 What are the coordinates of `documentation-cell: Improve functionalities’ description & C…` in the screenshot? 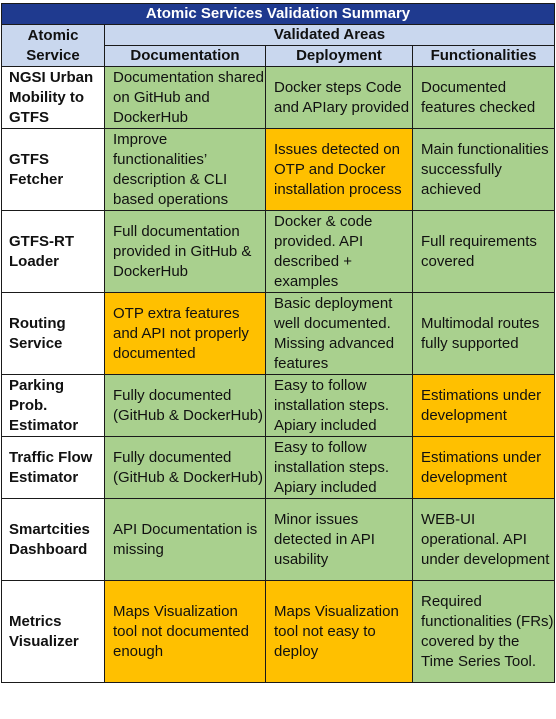 It's located at (185, 169).